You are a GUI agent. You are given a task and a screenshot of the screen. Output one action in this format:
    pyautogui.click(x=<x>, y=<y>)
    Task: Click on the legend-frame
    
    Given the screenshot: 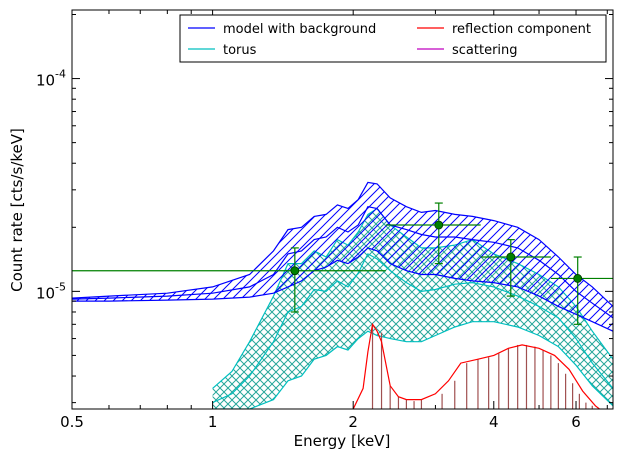 What is the action you would take?
    pyautogui.click(x=393, y=38)
    